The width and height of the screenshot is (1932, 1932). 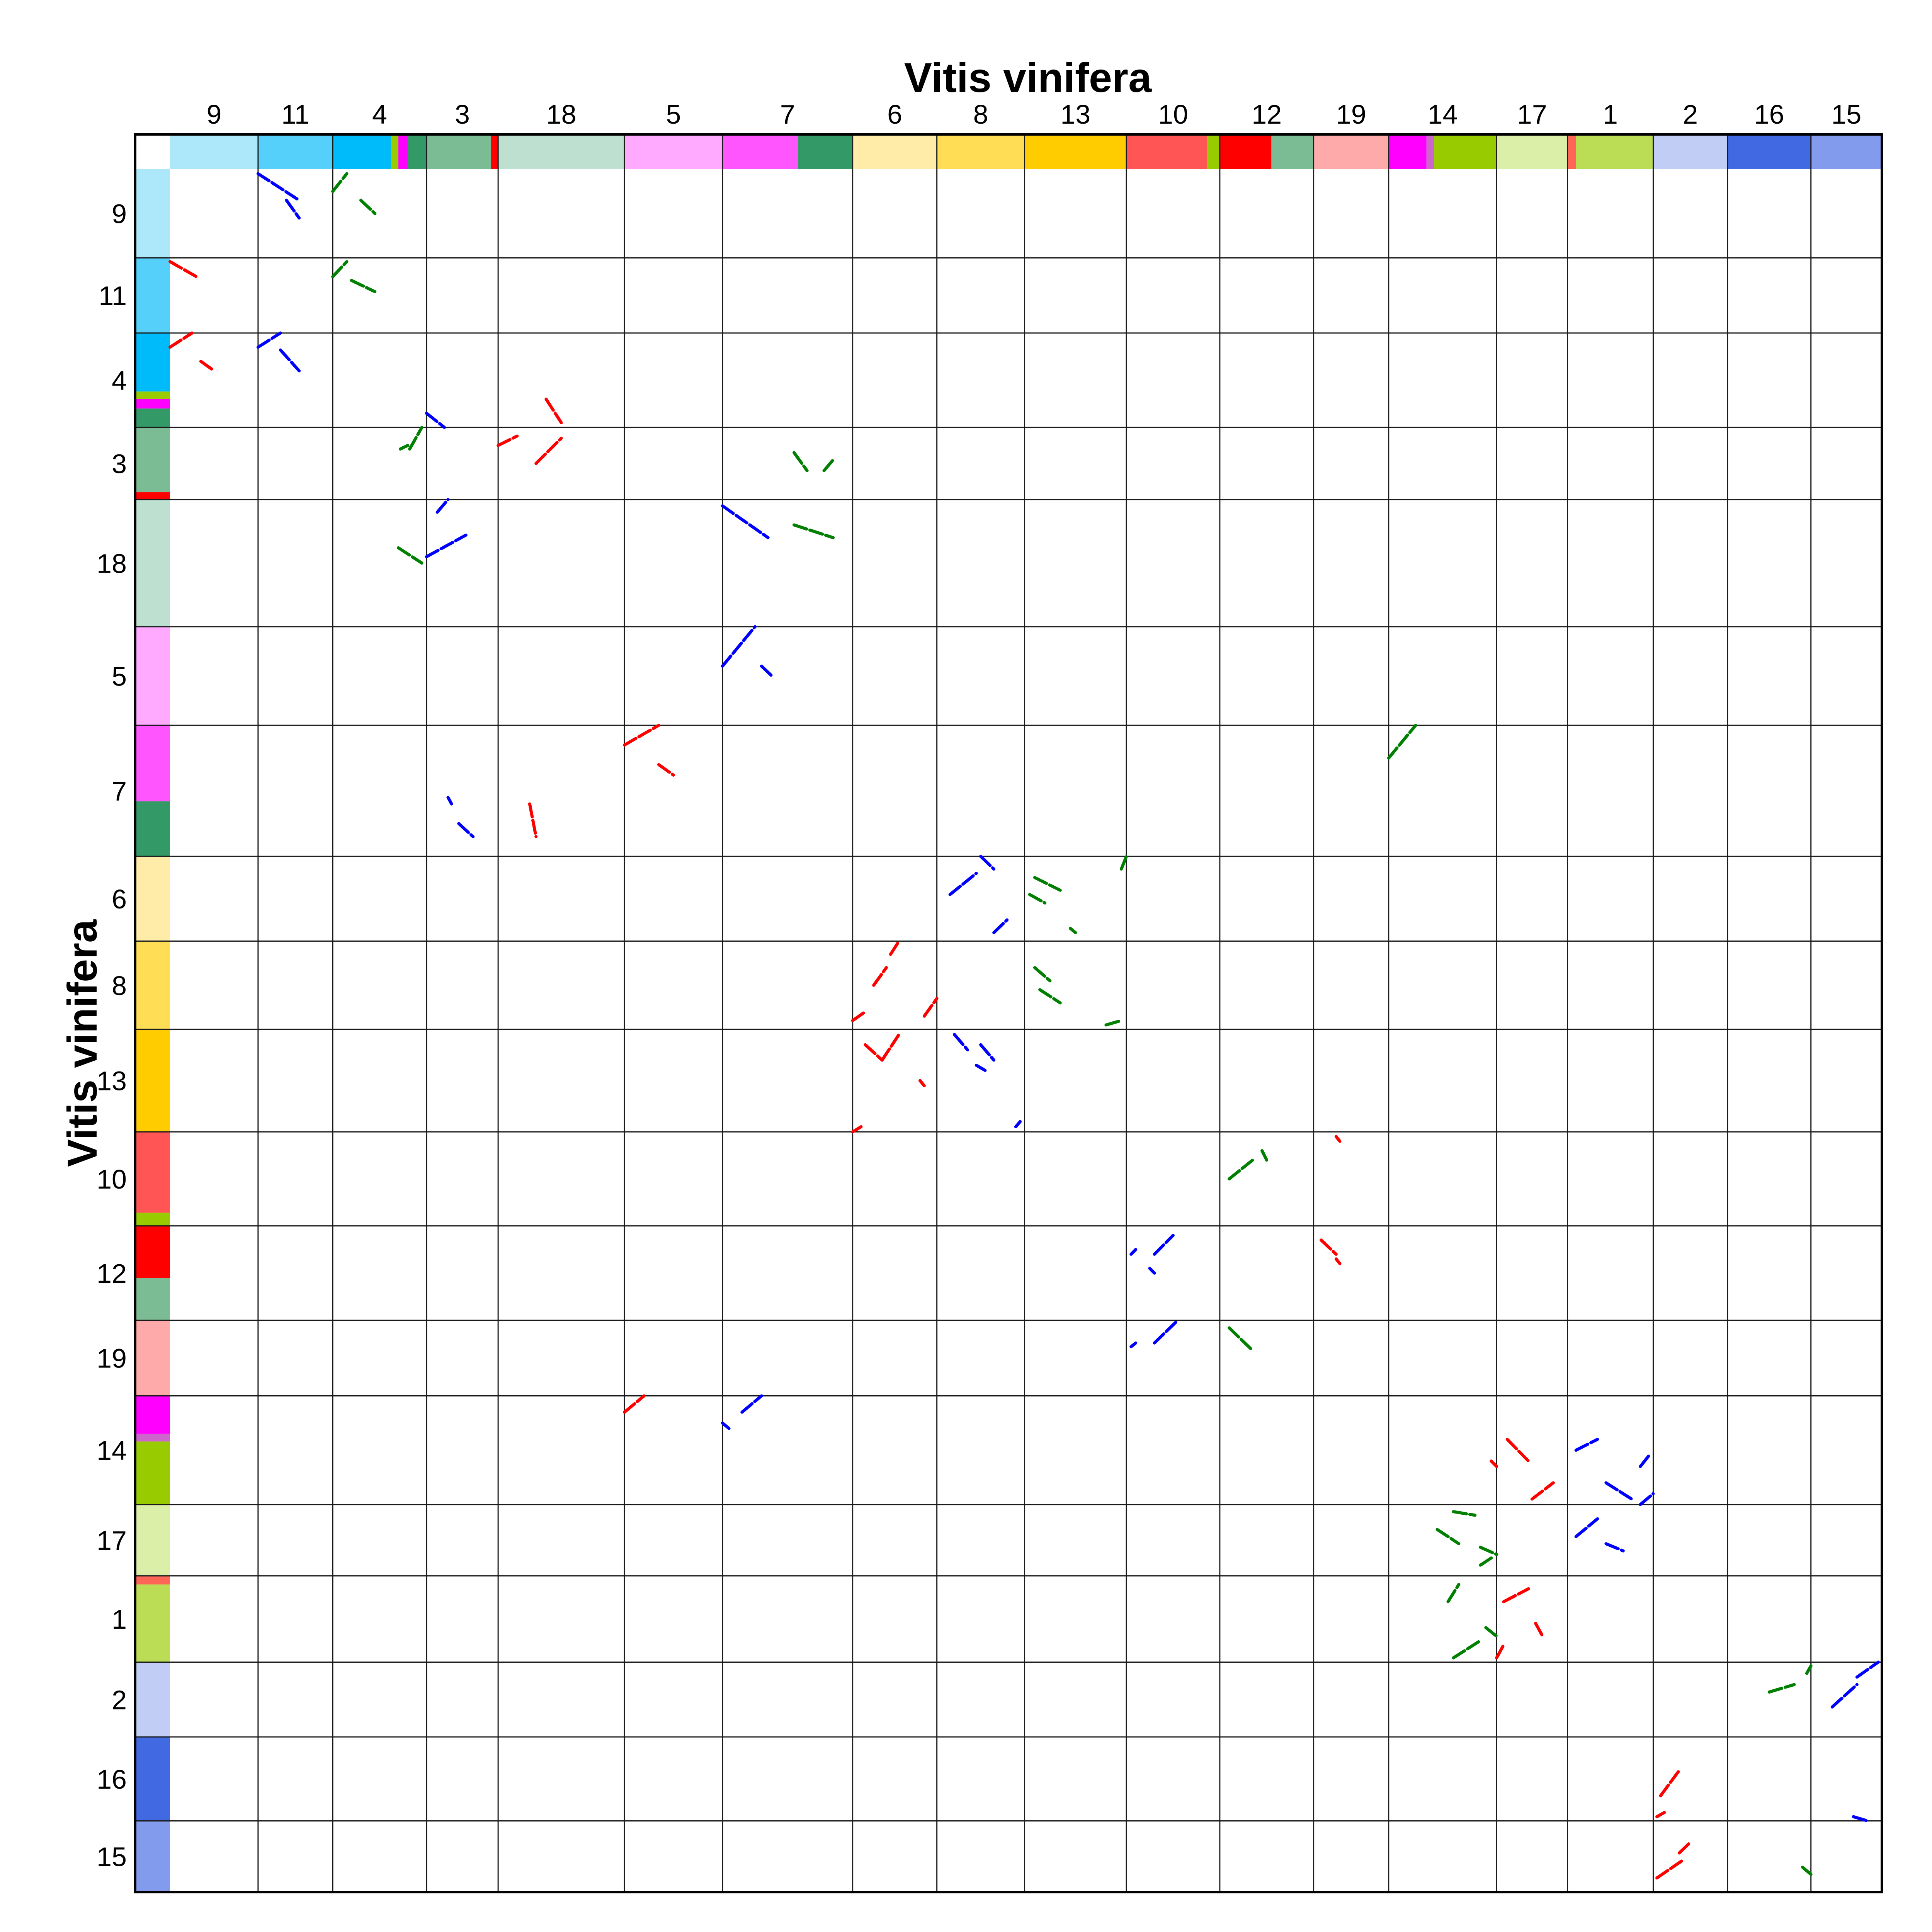 I want to click on top-tick-labels: 9 11 4 3 18 5 7 6 8 13 10 12 19 14 17 1 2 16 15, so click(x=1034, y=114).